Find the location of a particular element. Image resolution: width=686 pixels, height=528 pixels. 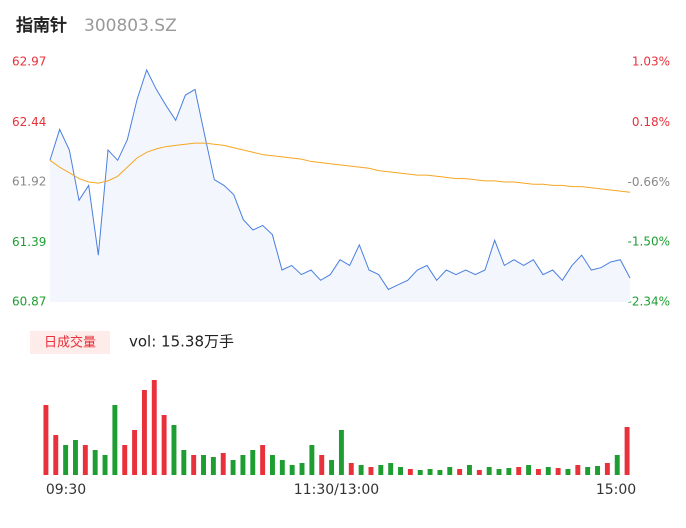

x-tick-label: 09:30 is located at coordinates (66, 490).